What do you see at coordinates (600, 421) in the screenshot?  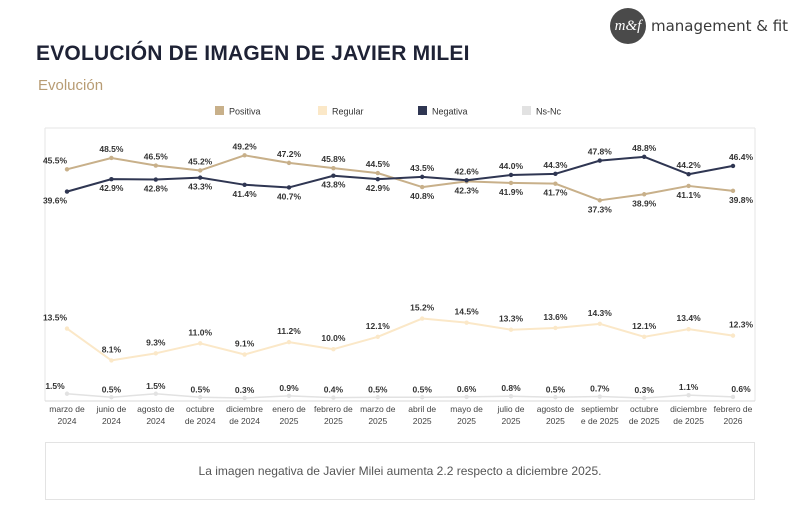 I see `x-tick-label: e de 2025` at bounding box center [600, 421].